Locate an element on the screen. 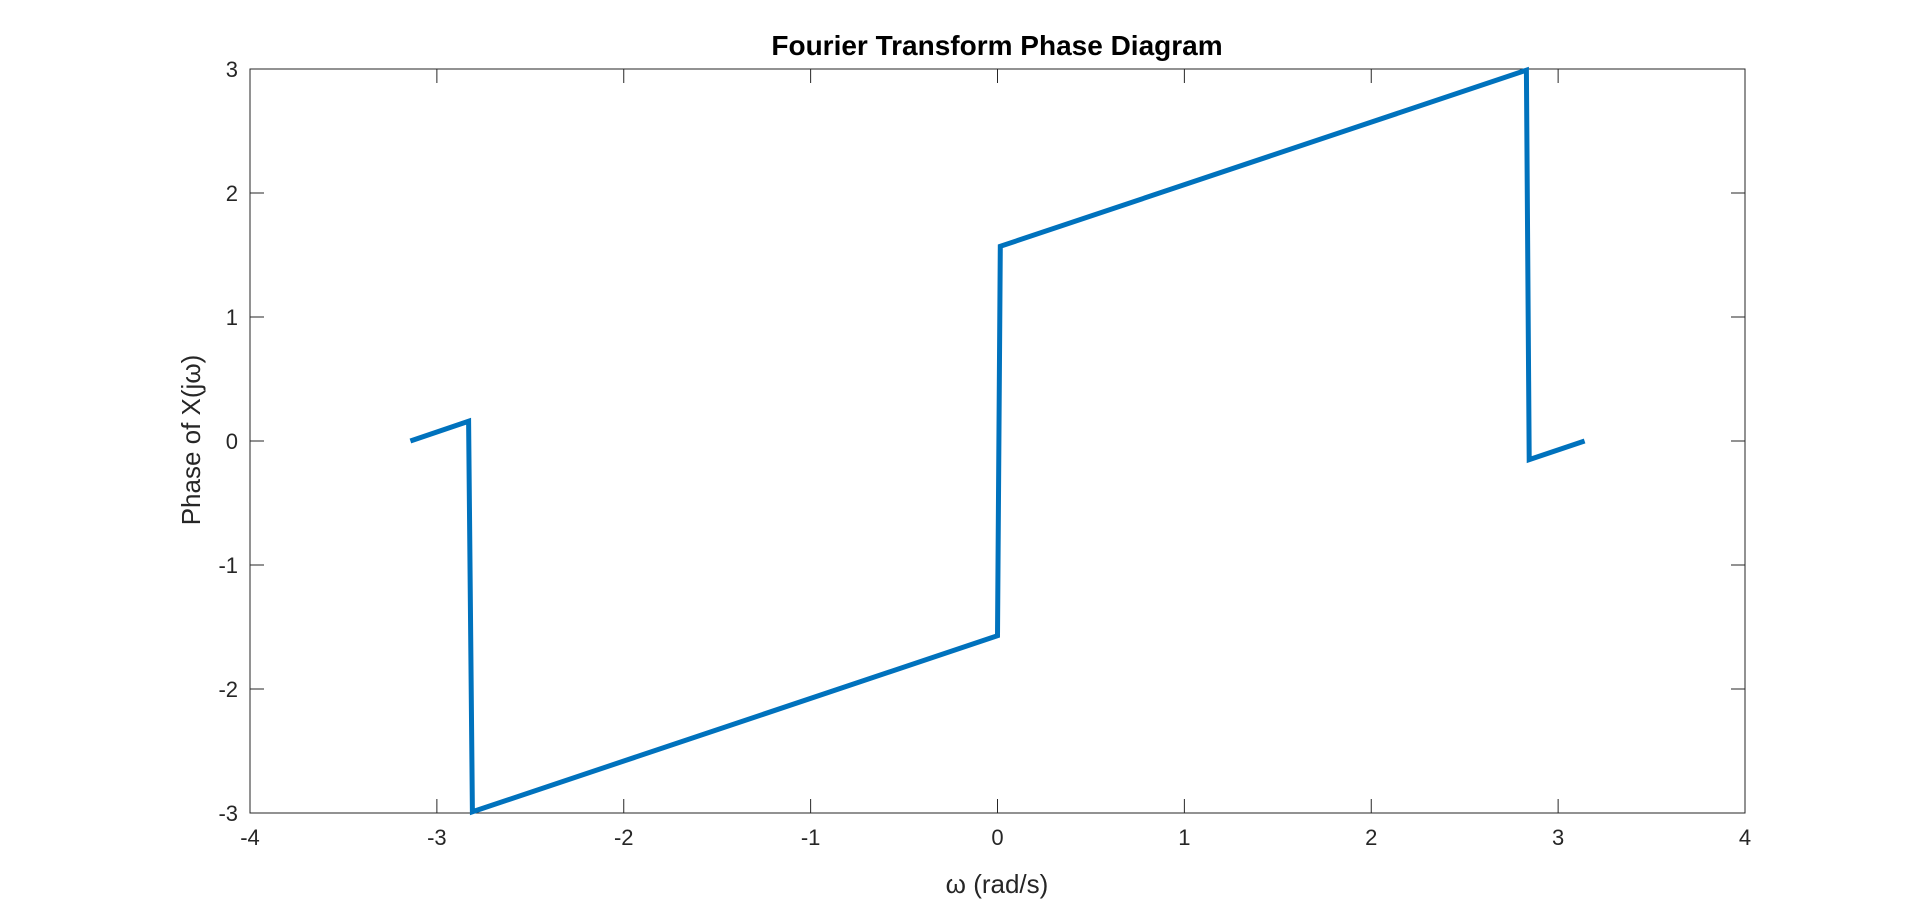 Image resolution: width=1920 pixels, height=911 pixels. x-tick-label: -2 is located at coordinates (624, 837).